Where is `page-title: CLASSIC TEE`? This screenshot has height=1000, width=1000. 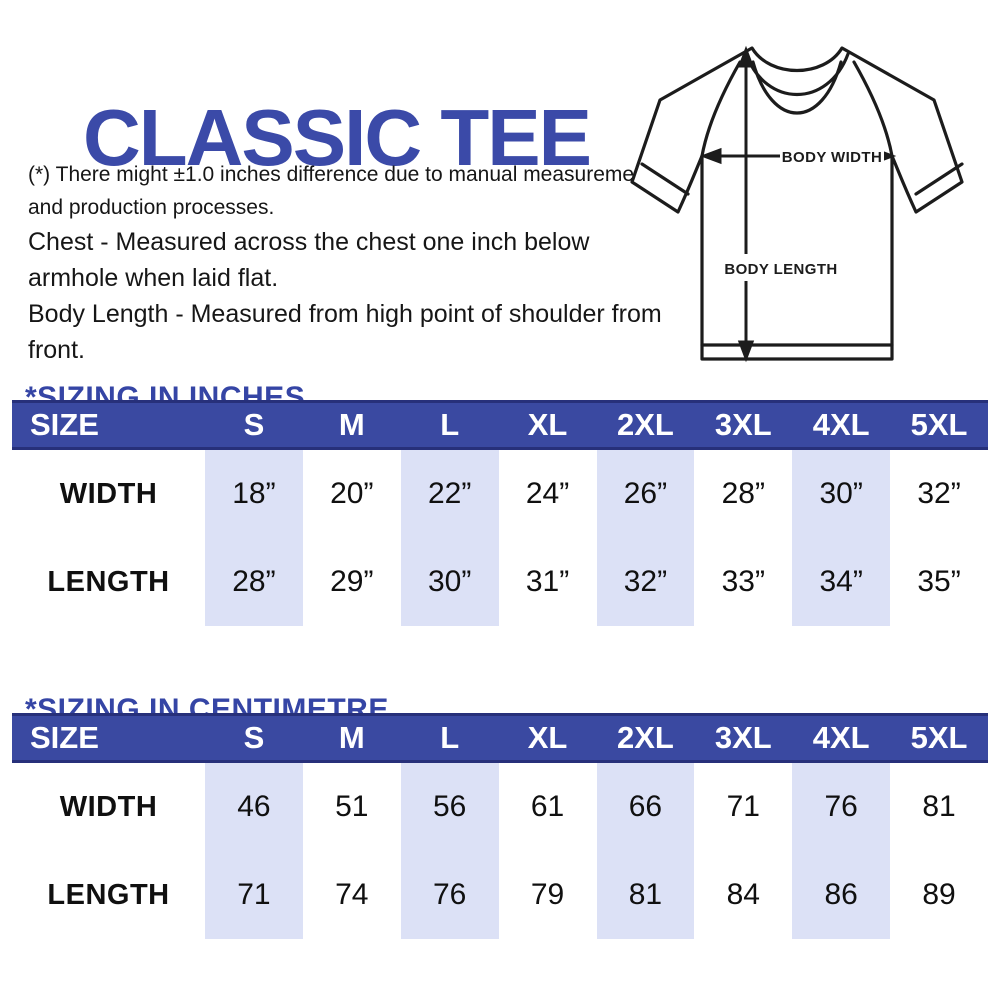
page-title: CLASSIC TEE is located at coordinates (337, 137).